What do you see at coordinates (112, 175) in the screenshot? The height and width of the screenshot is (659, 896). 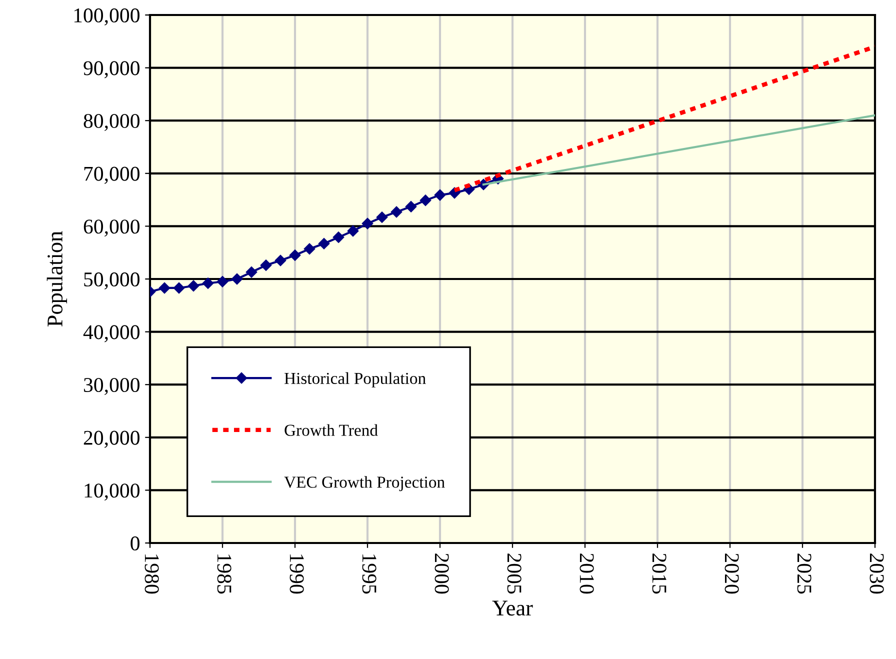 I see `y-tick-label: 70,000` at bounding box center [112, 175].